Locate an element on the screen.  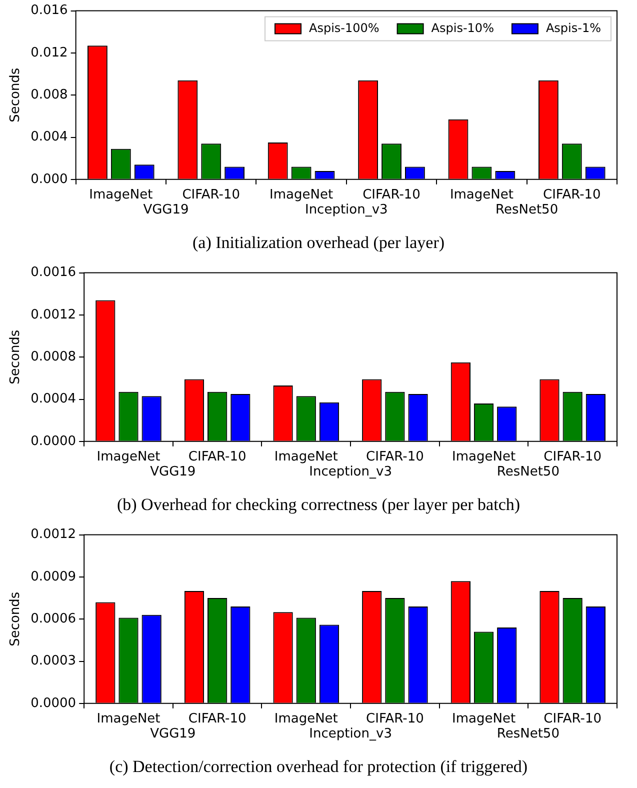
y-tick-label: 0.004 is located at coordinates (49, 137).